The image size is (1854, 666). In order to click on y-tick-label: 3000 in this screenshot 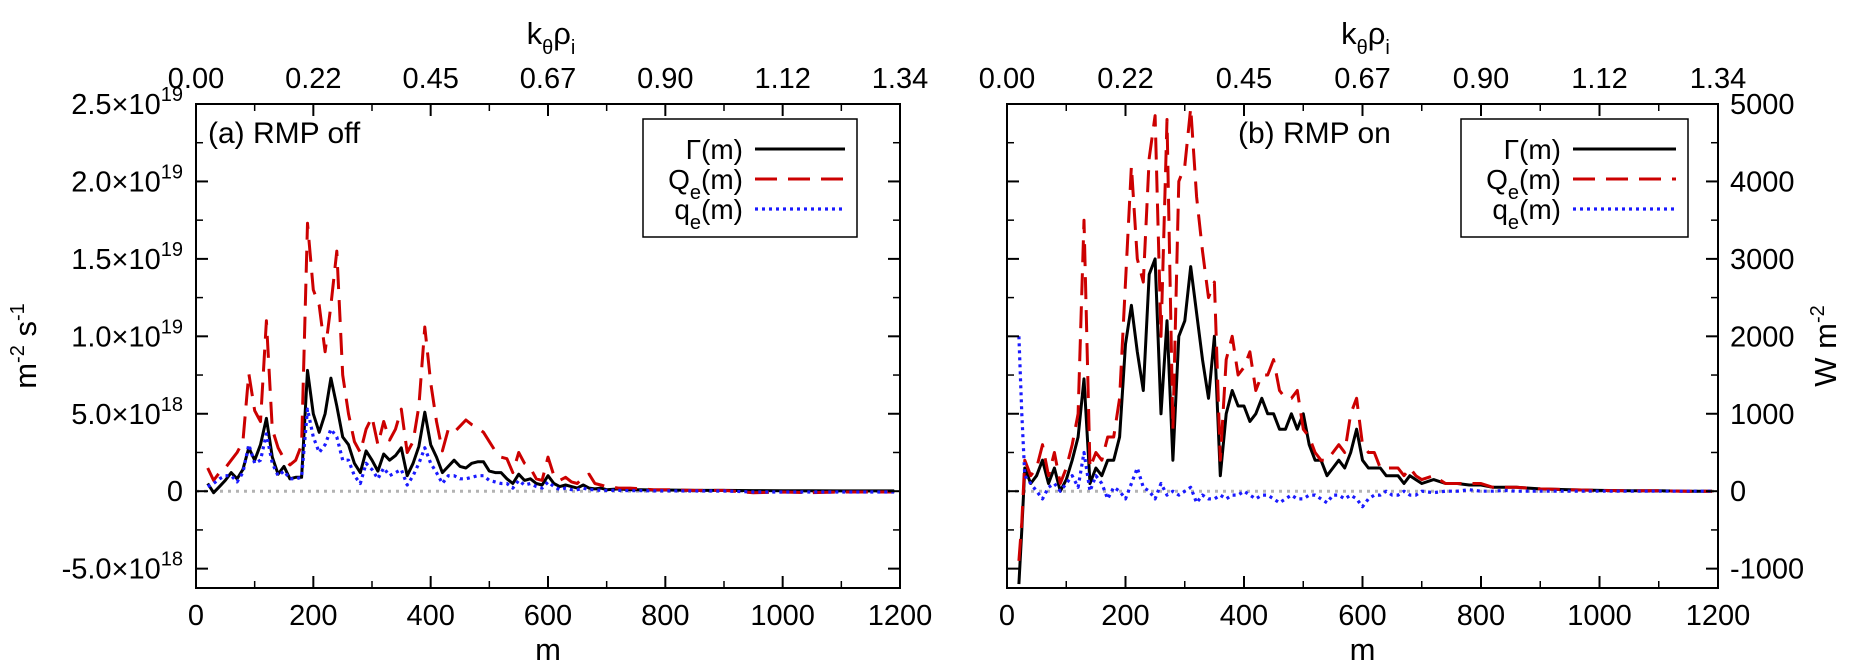, I will do `click(1762, 260)`.